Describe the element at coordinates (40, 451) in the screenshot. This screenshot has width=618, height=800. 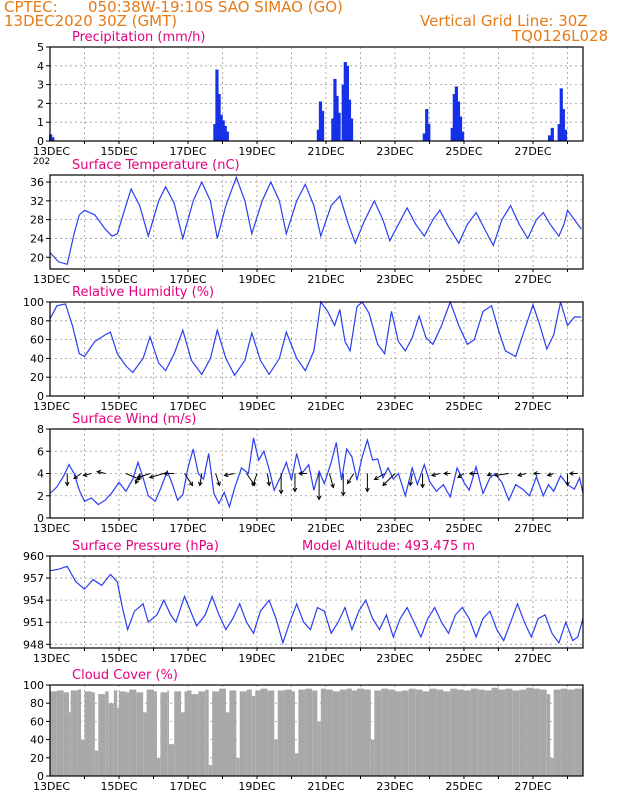
I see `y-tick-label: 6` at that location.